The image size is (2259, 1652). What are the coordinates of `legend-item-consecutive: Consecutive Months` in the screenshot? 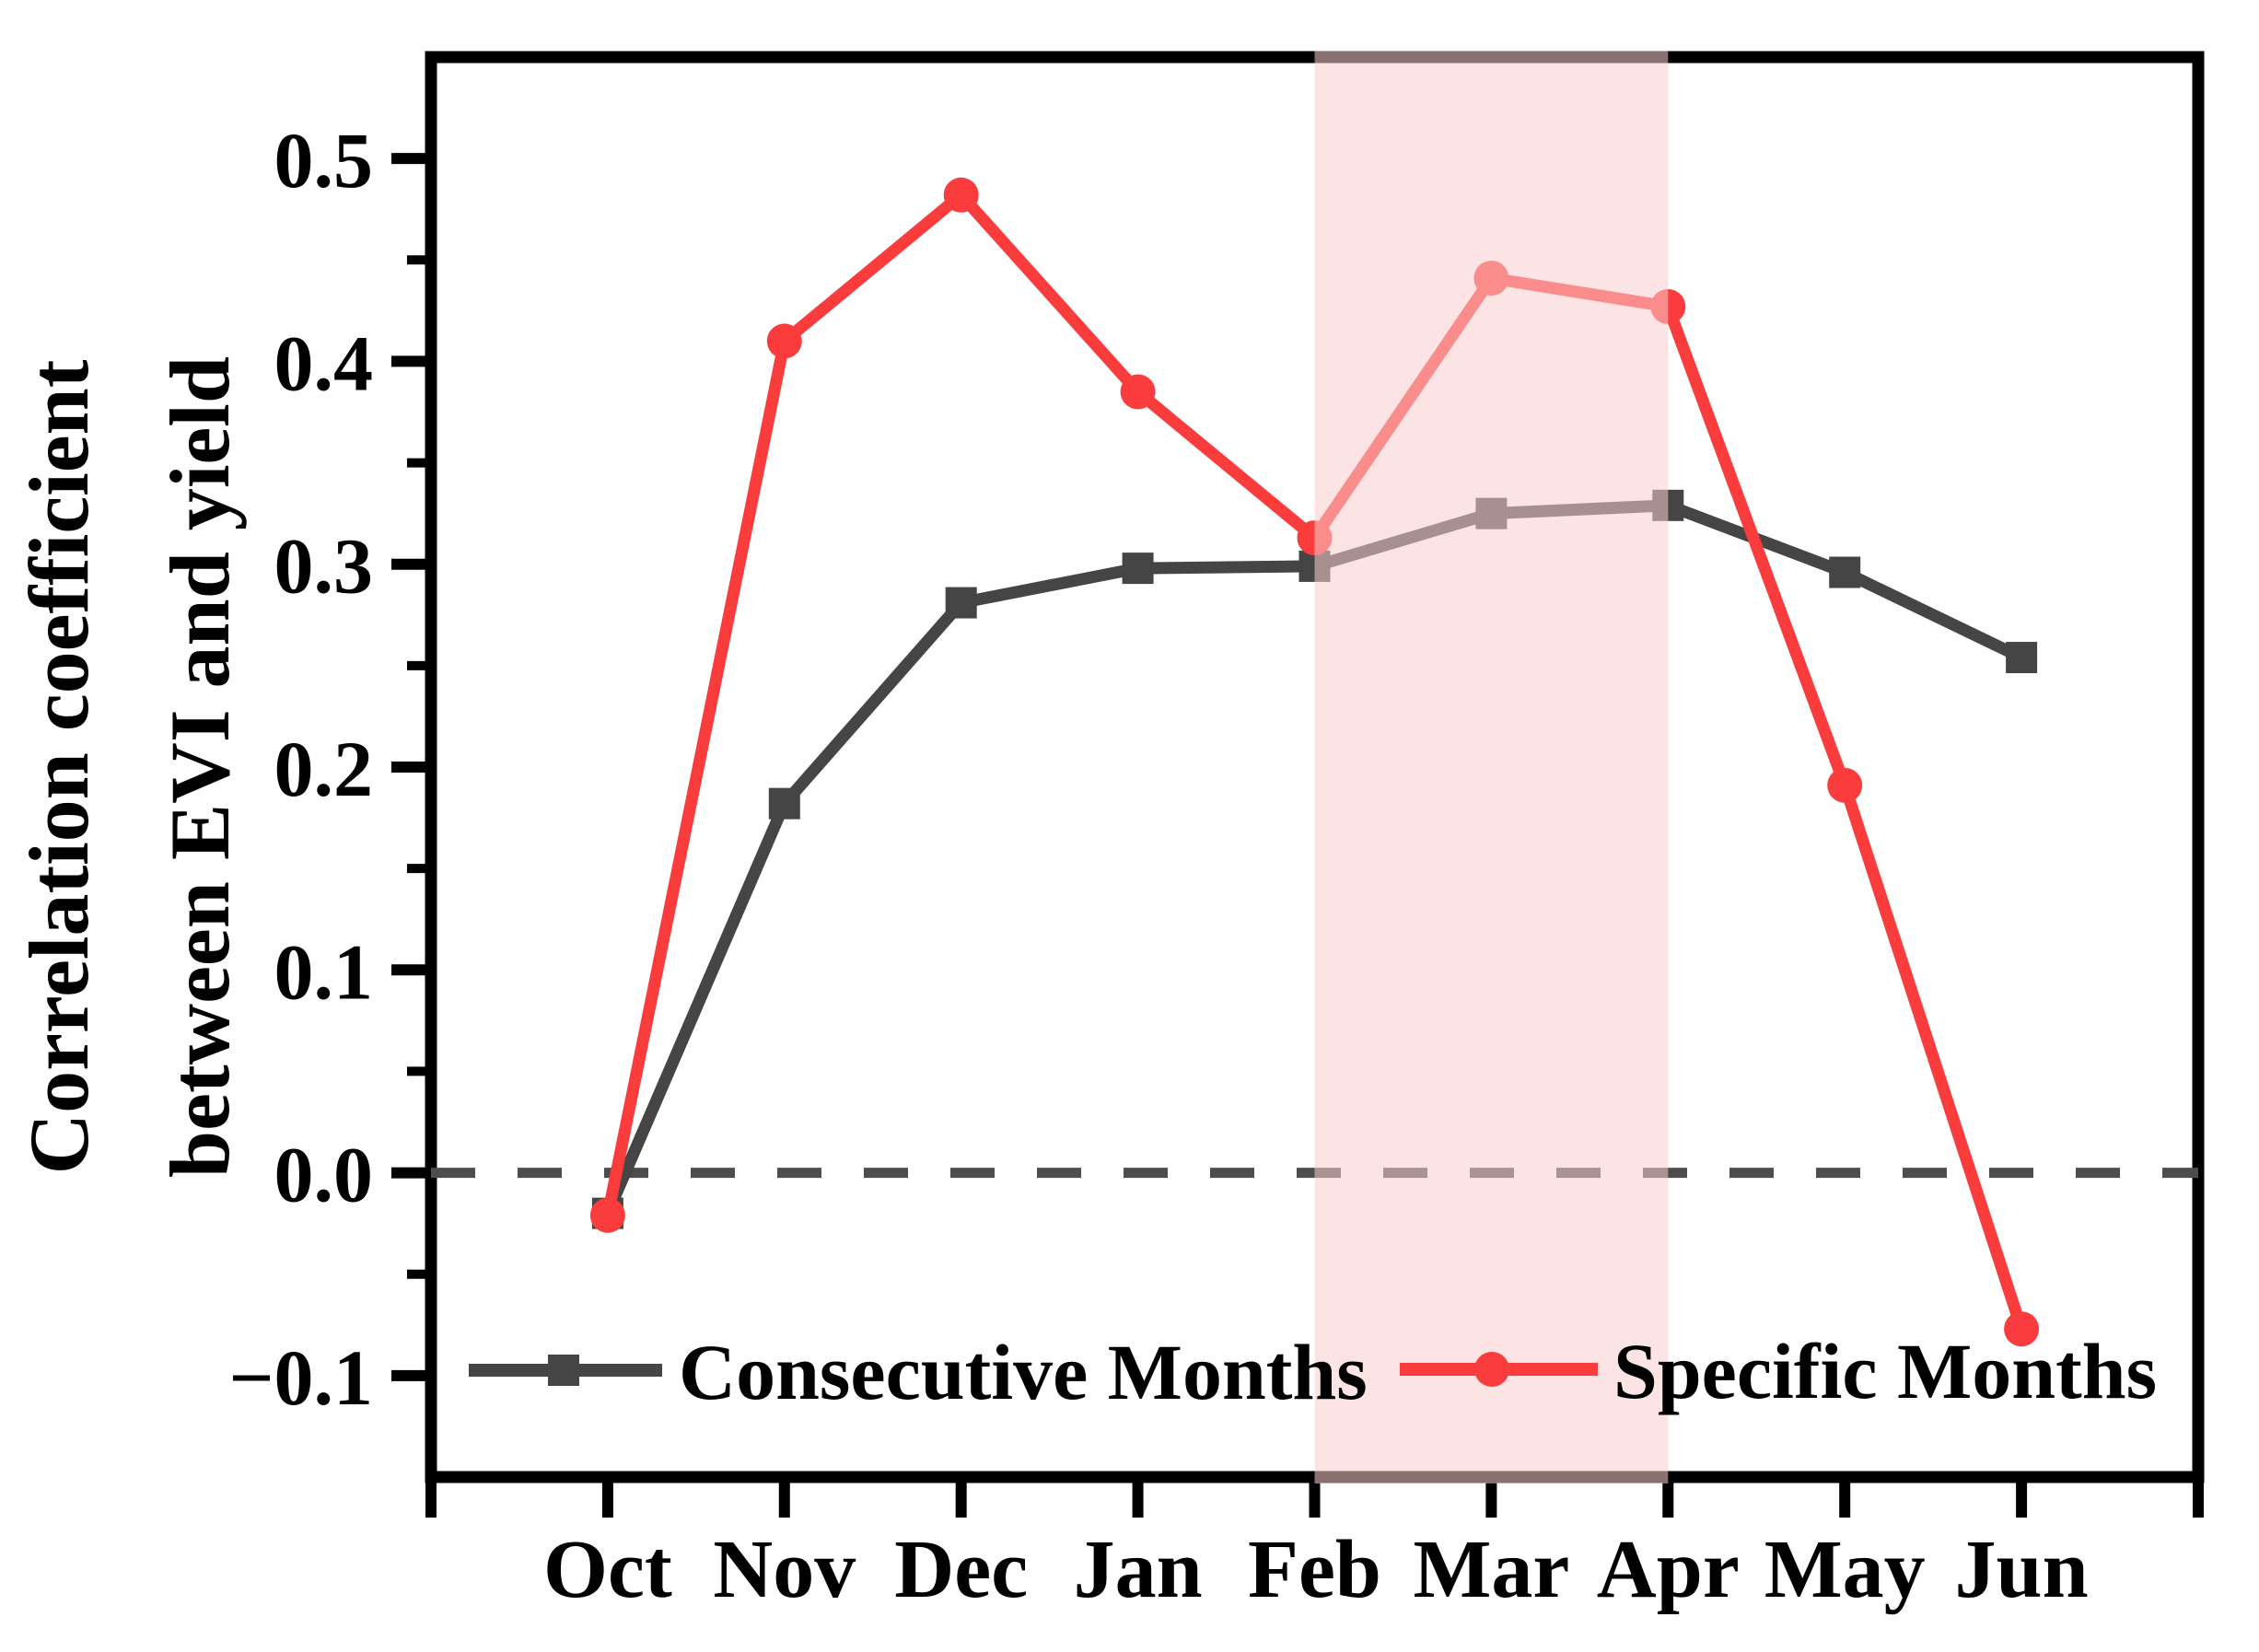 It's located at (919, 1372).